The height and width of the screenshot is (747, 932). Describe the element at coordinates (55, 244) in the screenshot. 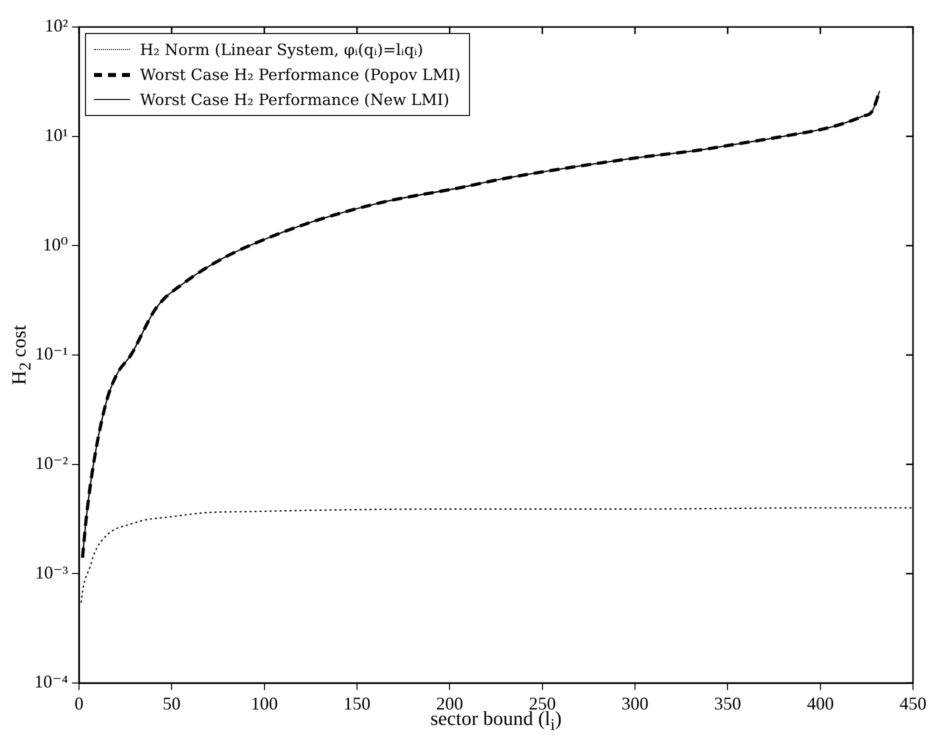

I see `y-tick-label: 10⁰` at that location.